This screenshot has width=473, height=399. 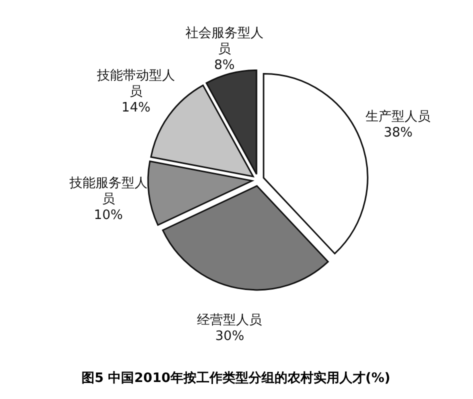 I want to click on data-label: 8%, so click(x=224, y=66).